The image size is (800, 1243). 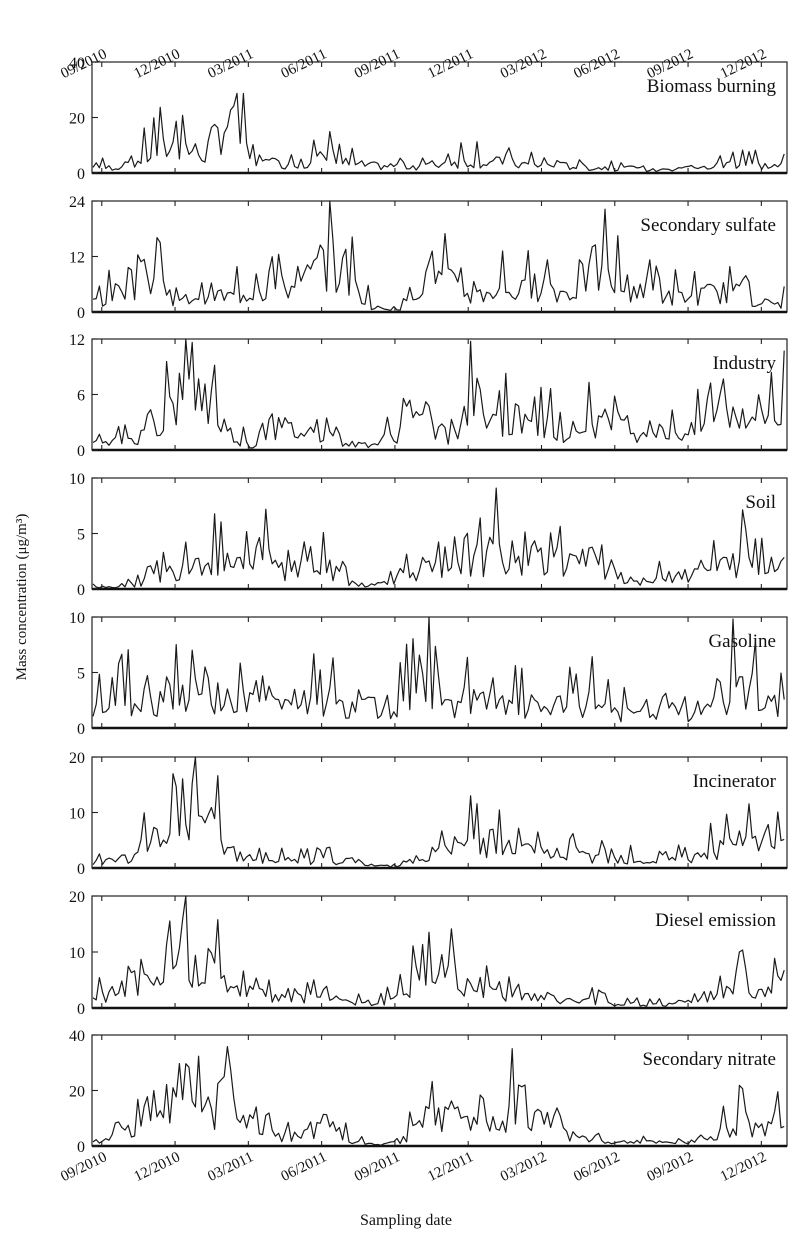 I want to click on panel-2: 0 6 12 Industry, so click(x=428, y=396).